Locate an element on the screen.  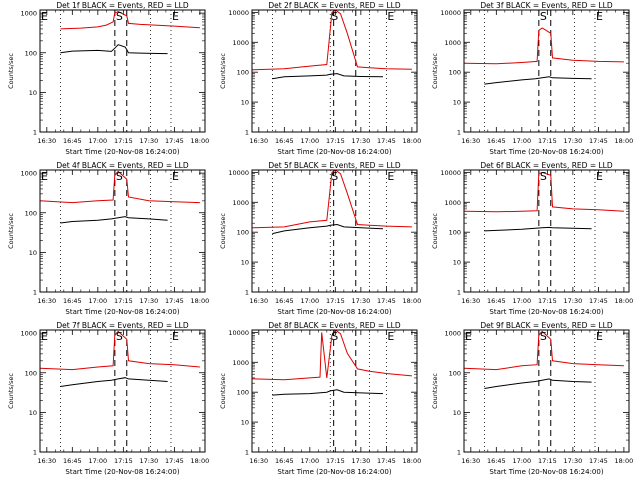
panel-title: Det 1f BLACK = Events, RED = LLD is located at coordinates (122, 5).